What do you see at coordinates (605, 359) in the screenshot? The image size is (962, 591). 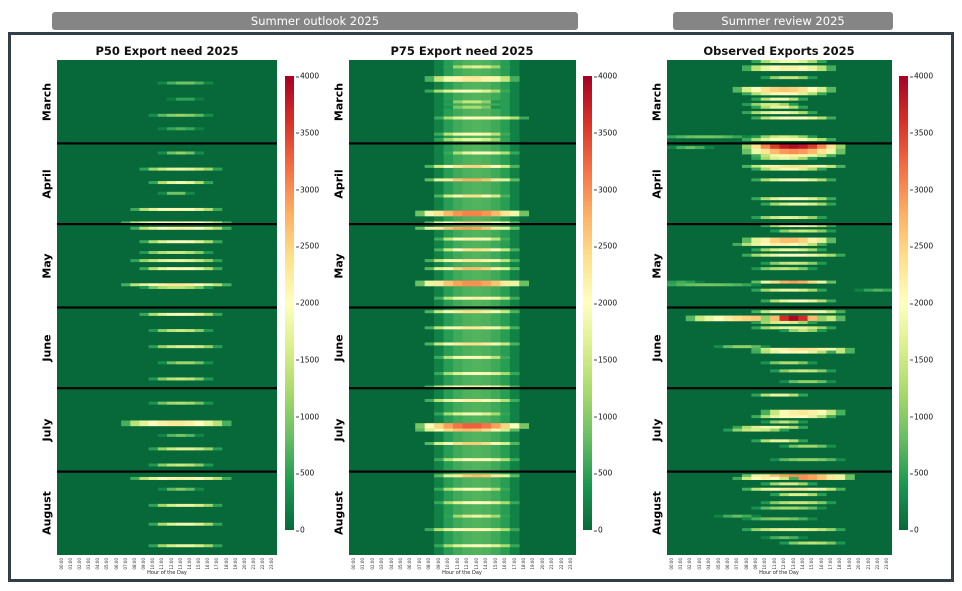 I see `colorbar-tick-label: 1500` at bounding box center [605, 359].